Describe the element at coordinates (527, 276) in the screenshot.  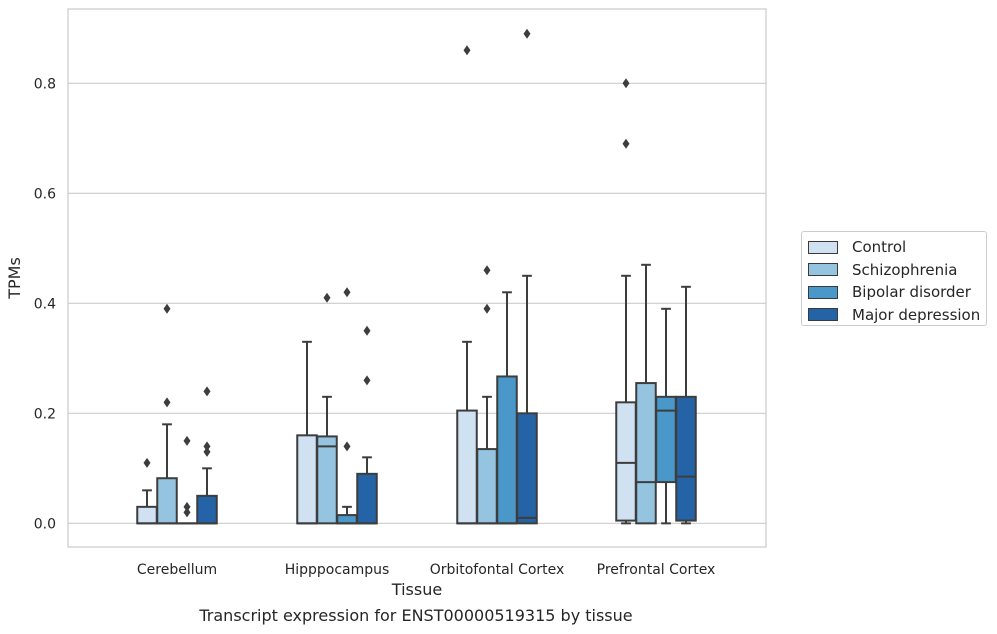
I see `box-orbitofontal-cortex-major-depression` at that location.